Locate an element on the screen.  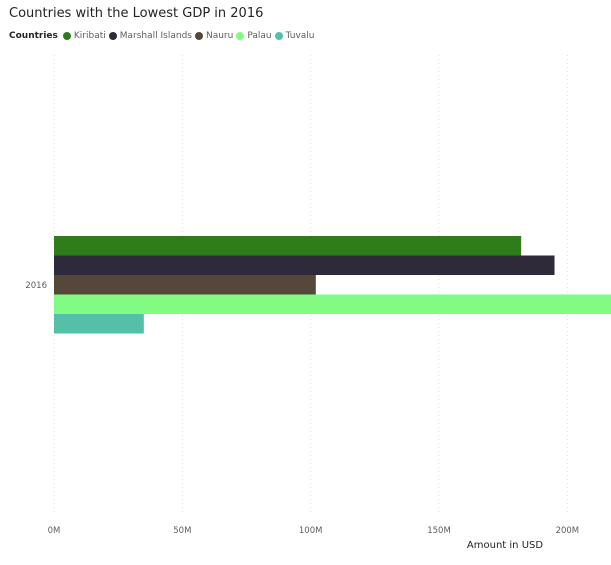
legend-item-marshall-islands: Marshall Islands is located at coordinates (150, 36).